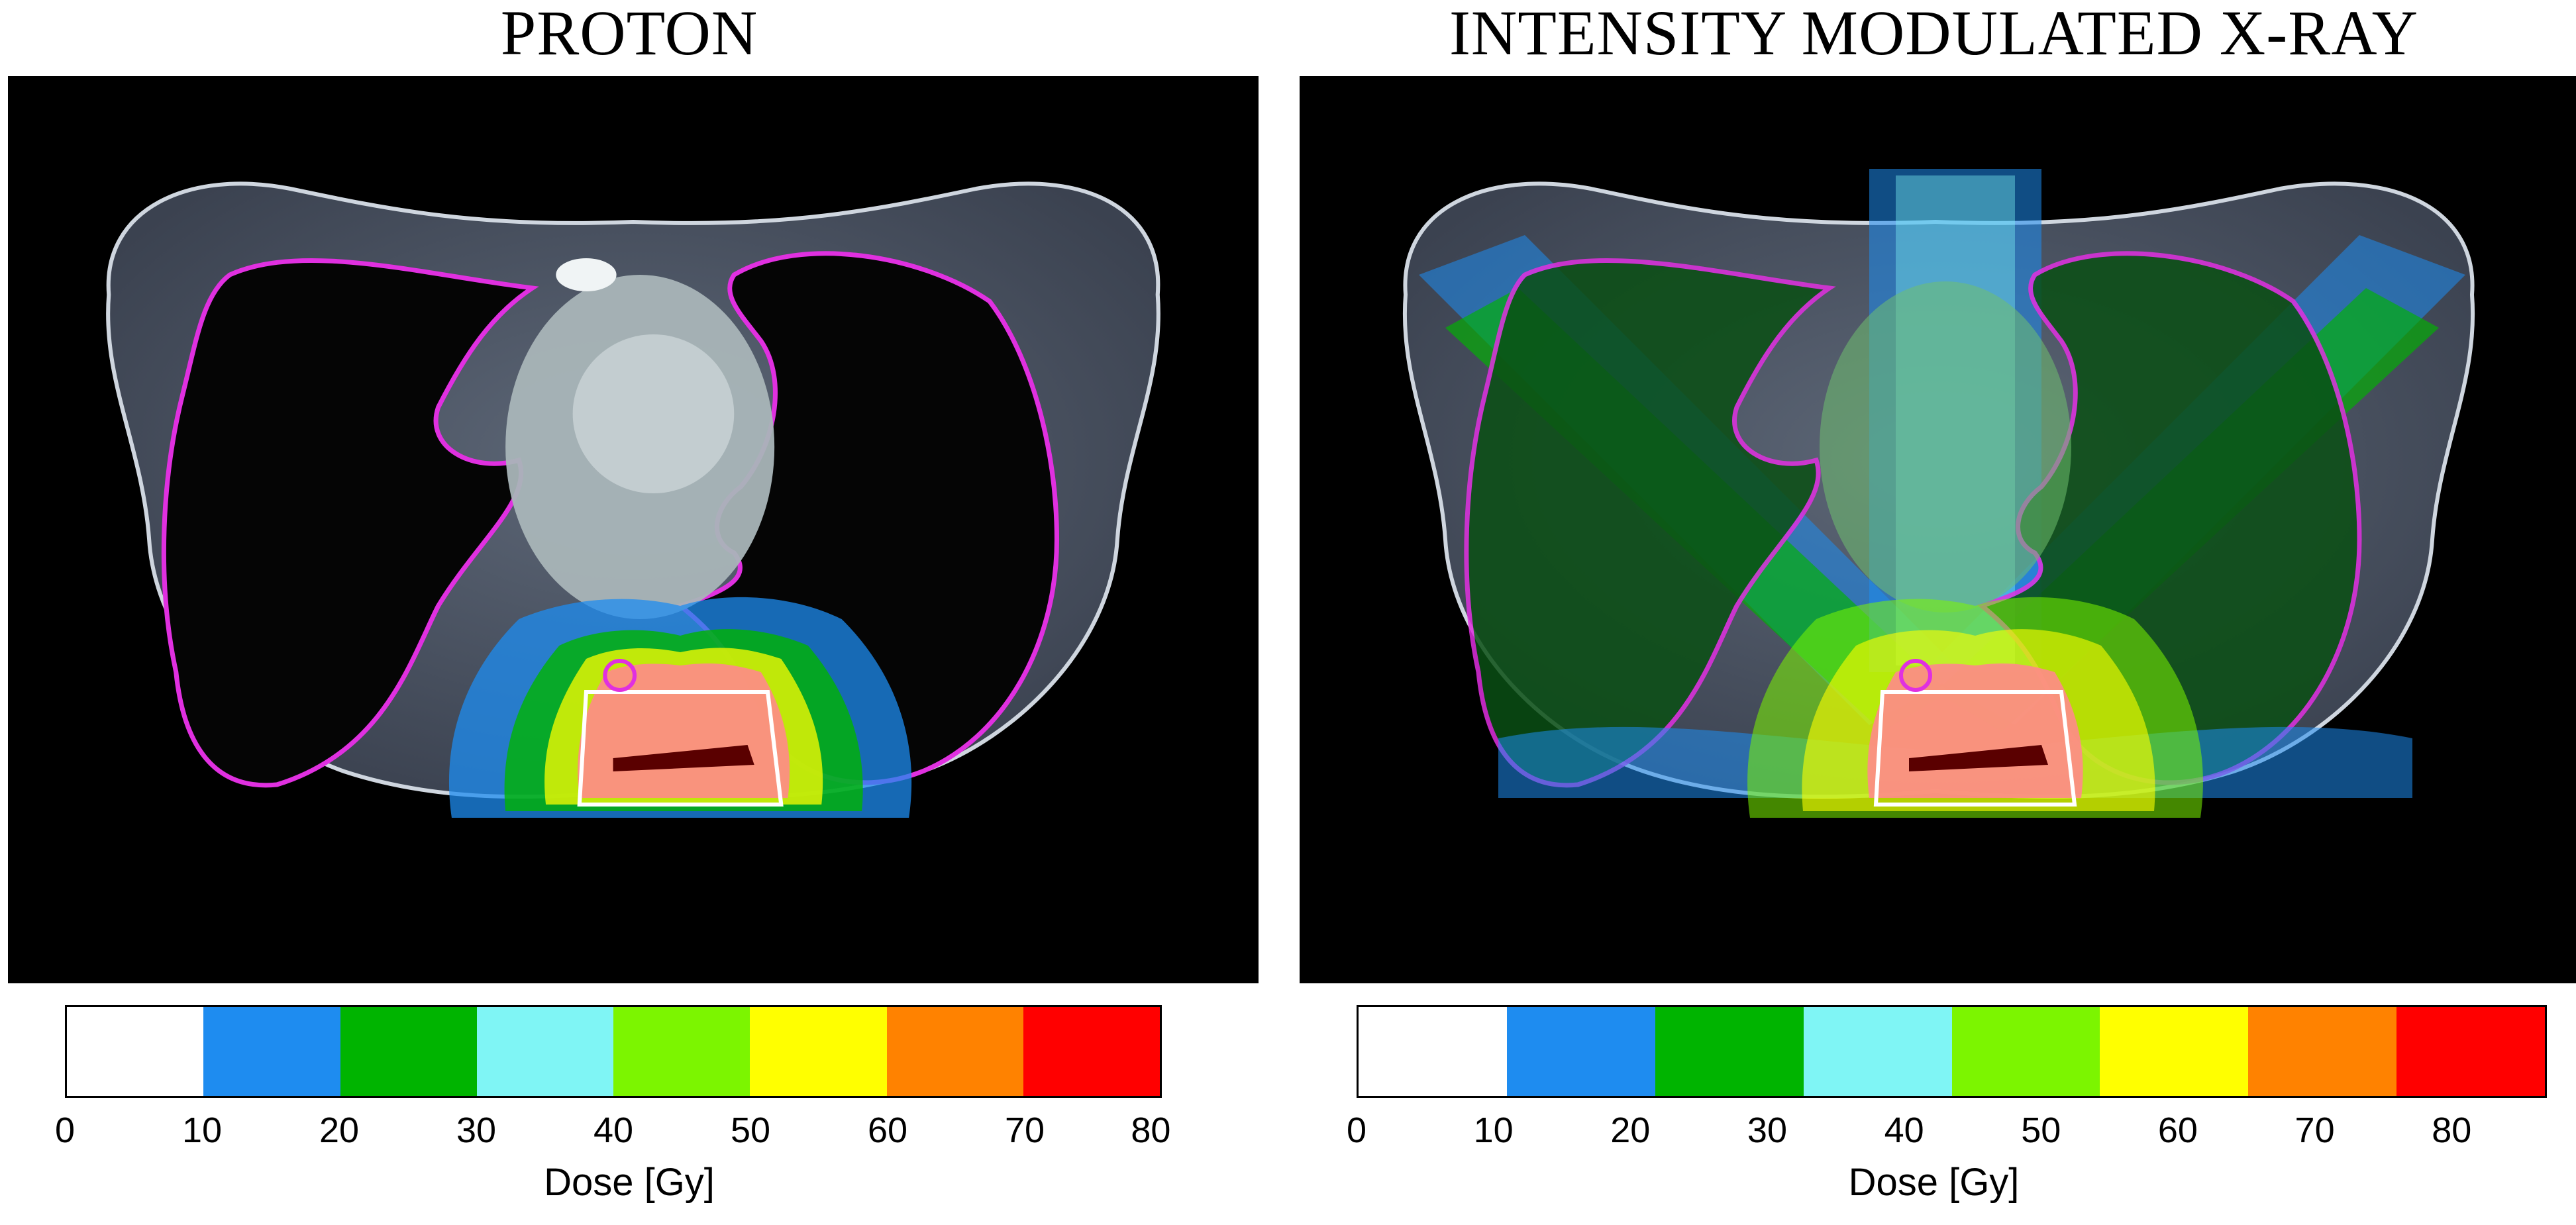 This screenshot has height=1225, width=2576. What do you see at coordinates (1947, 1133) in the screenshot?
I see `colorbar-ticks-imrt: 0 10 20 30 40 50 60 70 80` at bounding box center [1947, 1133].